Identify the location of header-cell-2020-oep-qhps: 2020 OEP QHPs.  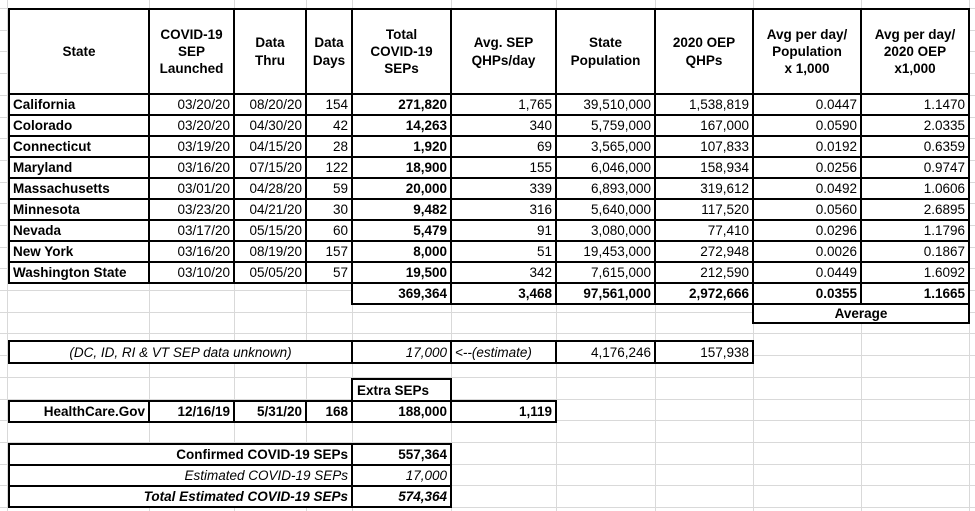
(705, 52).